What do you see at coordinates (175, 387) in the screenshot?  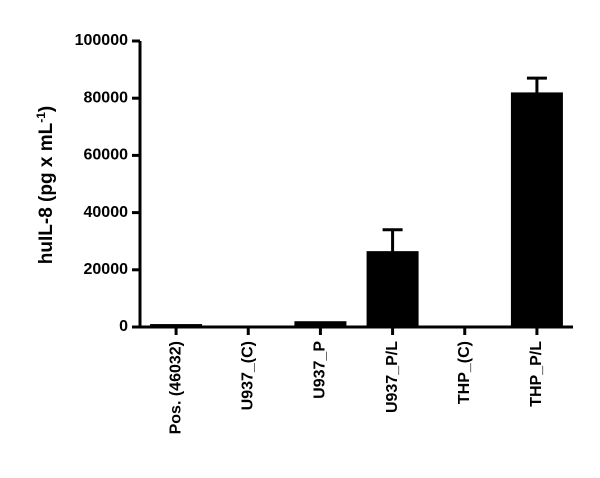 I see `x-tick-label: Pos. (46032)` at bounding box center [175, 387].